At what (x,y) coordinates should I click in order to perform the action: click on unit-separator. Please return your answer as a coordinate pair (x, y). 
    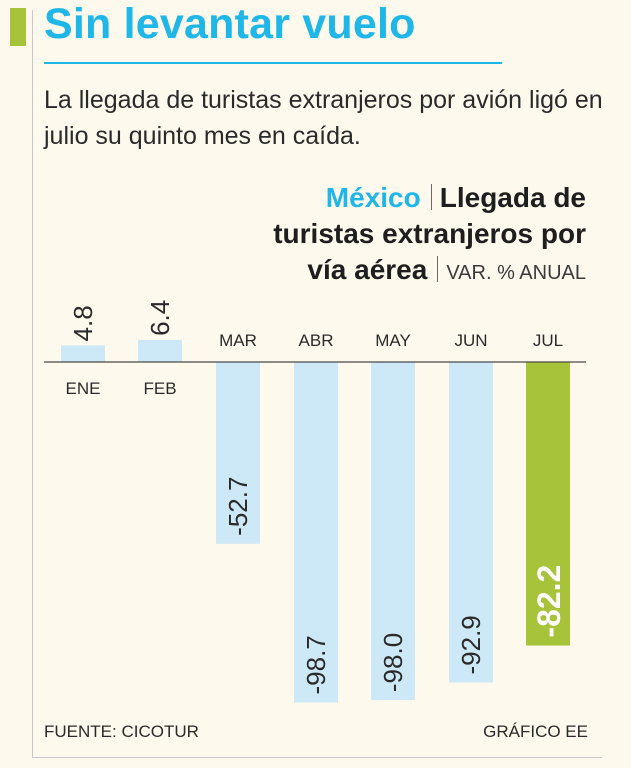
    Looking at the image, I should click on (438, 269).